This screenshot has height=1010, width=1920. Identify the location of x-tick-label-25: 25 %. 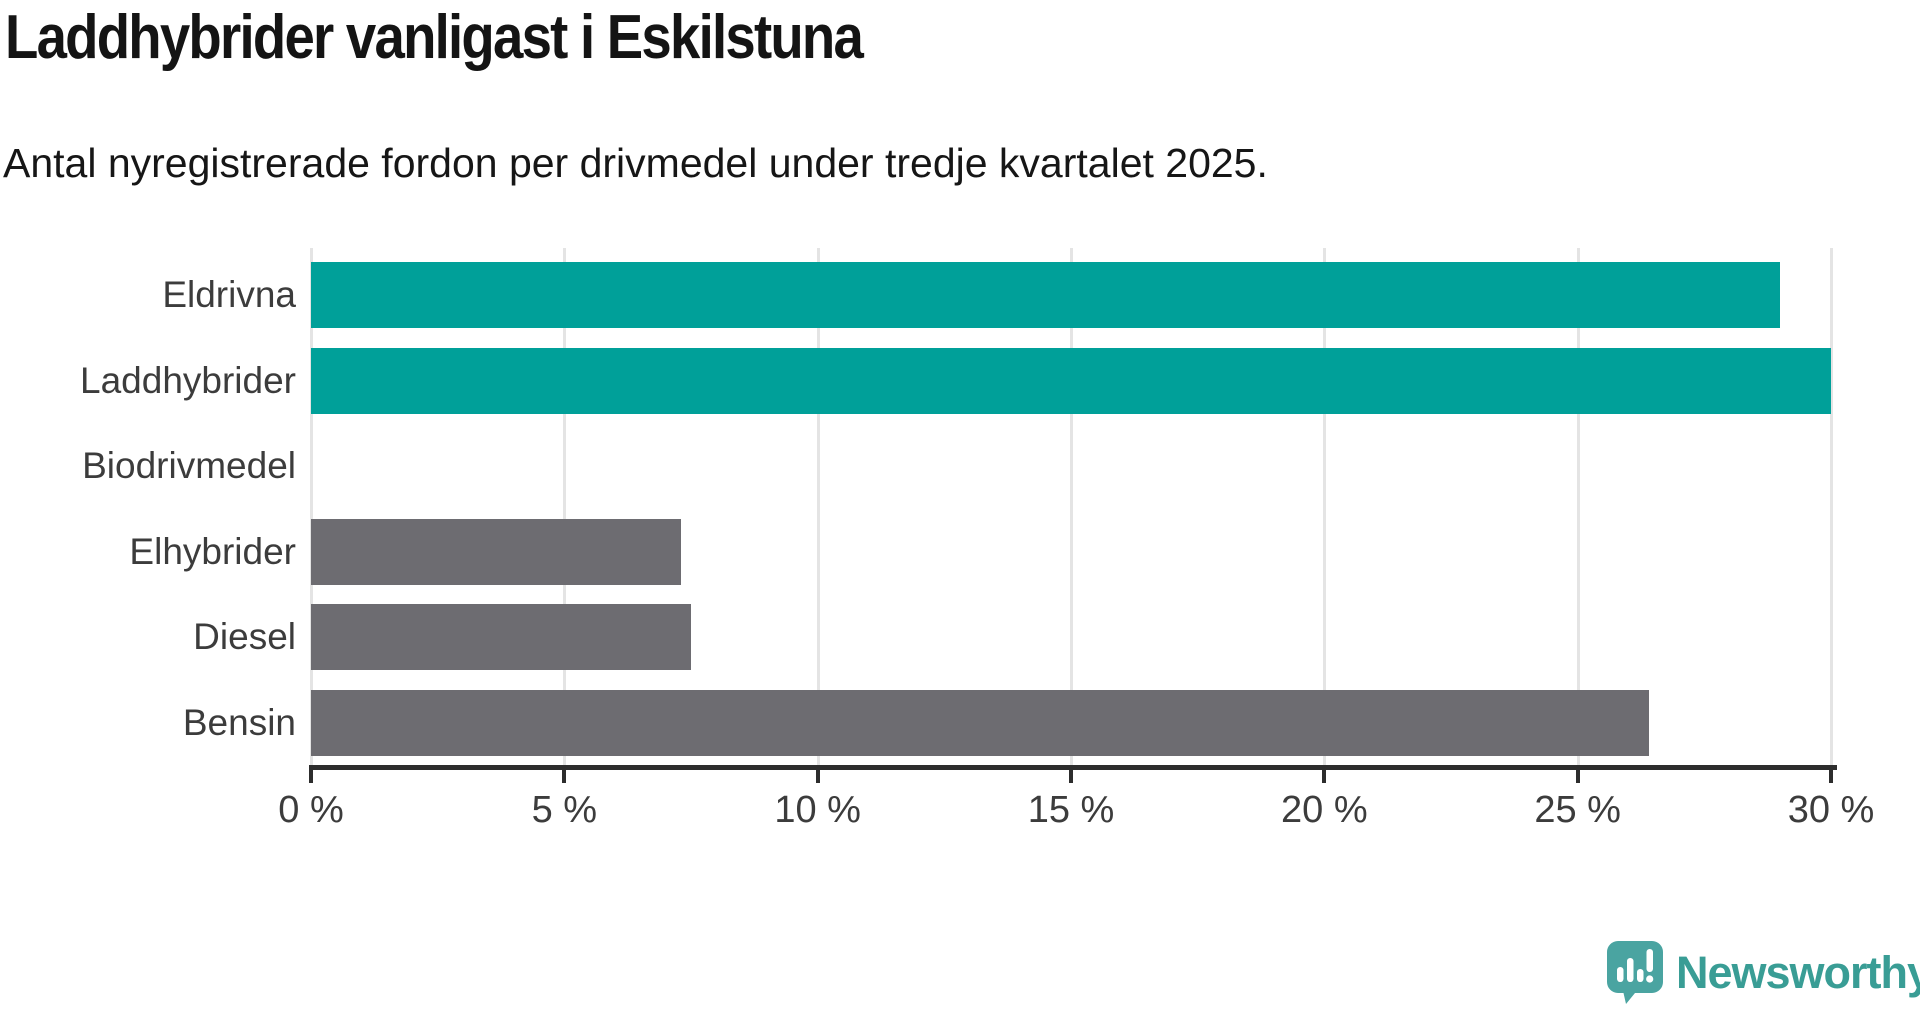
(1577, 810).